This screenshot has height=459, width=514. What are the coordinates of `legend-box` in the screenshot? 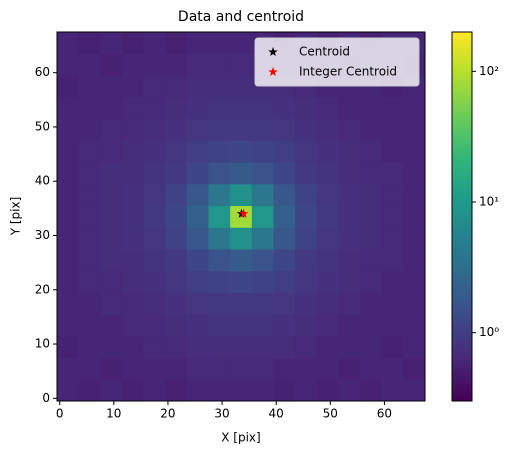 It's located at (337, 62).